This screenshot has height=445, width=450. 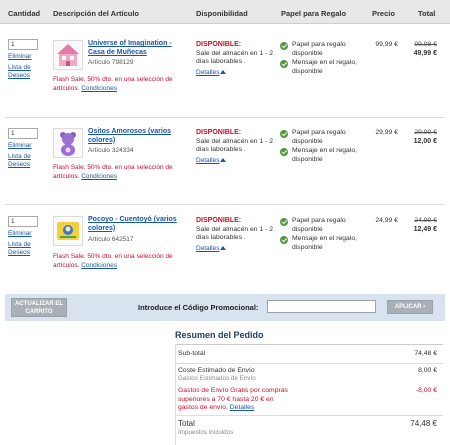 I want to click on unit-price: 24,99 €, so click(x=386, y=220).